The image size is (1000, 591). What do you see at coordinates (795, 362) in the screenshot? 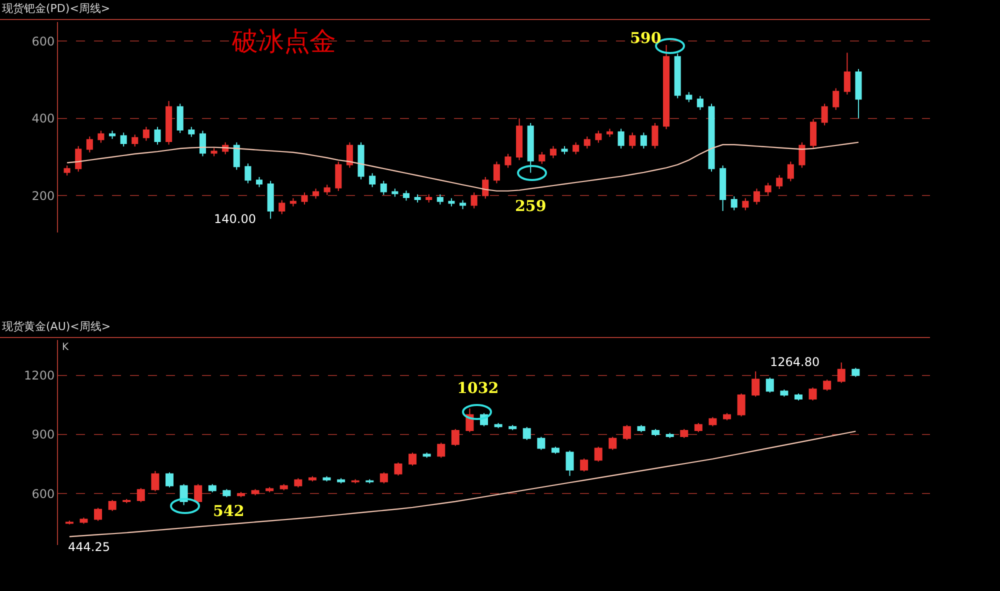
I see `annotation: 1264.80` at bounding box center [795, 362].